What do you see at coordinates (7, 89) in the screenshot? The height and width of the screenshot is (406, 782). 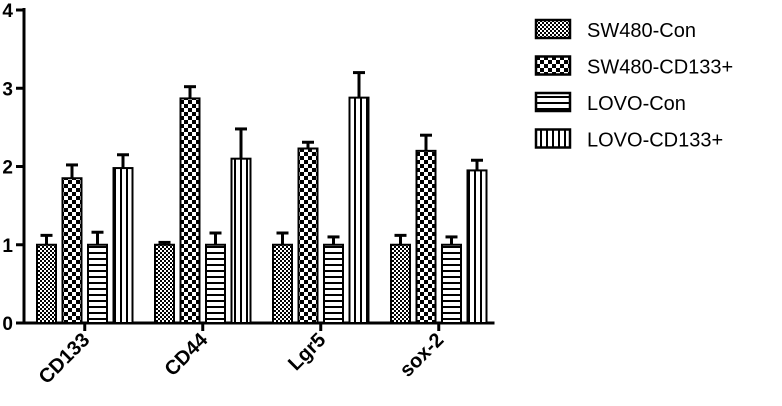 I see `y-tick-label: 3` at bounding box center [7, 89].